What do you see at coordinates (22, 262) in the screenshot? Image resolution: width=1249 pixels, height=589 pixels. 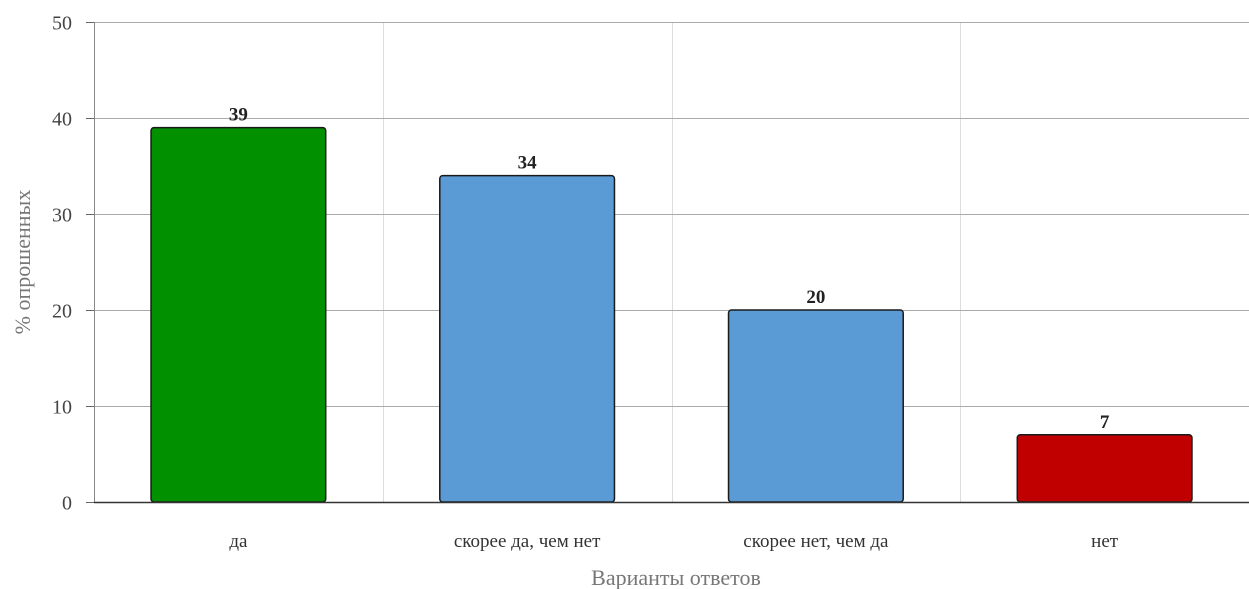 I see `y-axis-title: % опрошенных` at bounding box center [22, 262].